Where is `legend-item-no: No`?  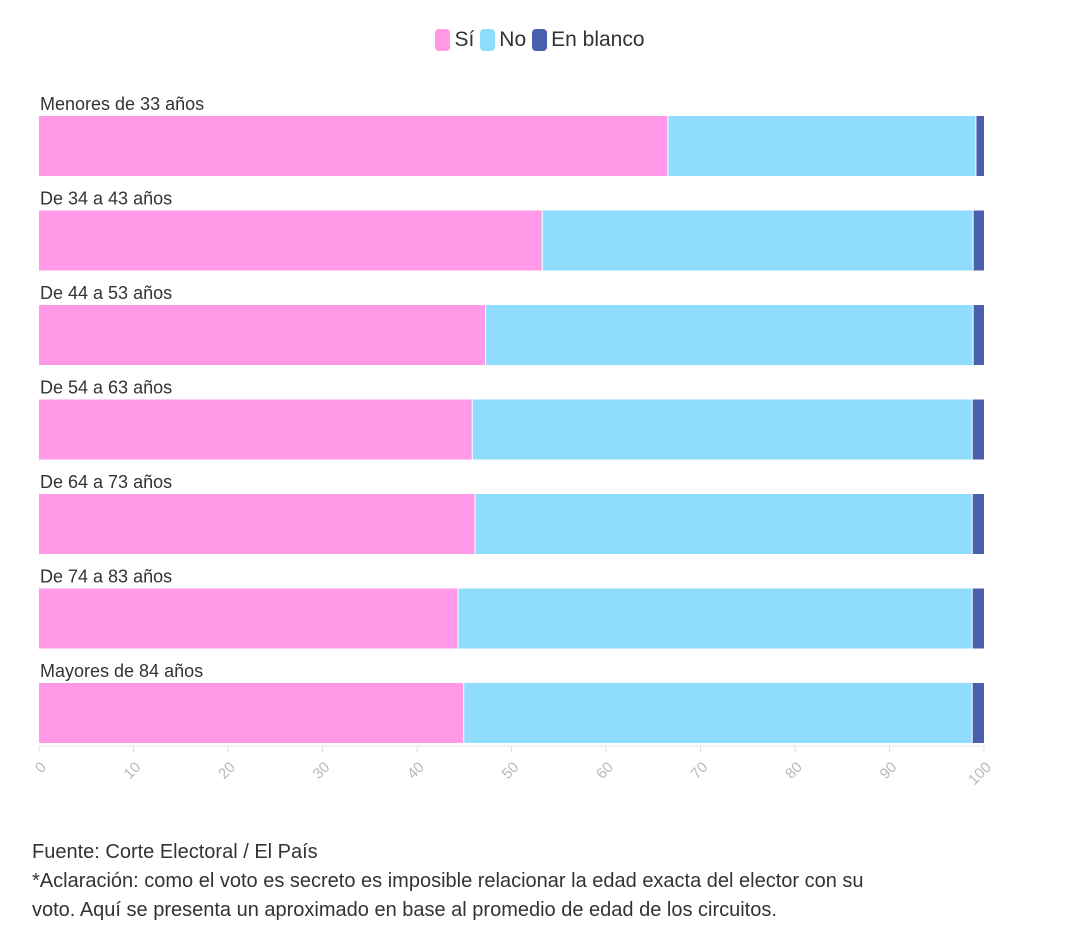 legend-item-no: No is located at coordinates (503, 40).